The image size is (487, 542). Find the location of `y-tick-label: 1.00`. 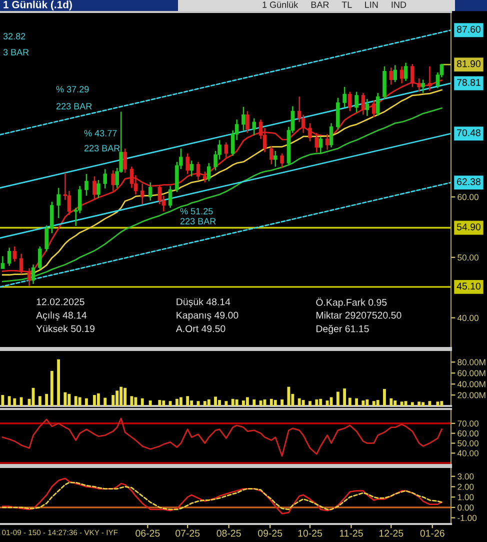

y-tick-label: 1.00 is located at coordinates (466, 497).